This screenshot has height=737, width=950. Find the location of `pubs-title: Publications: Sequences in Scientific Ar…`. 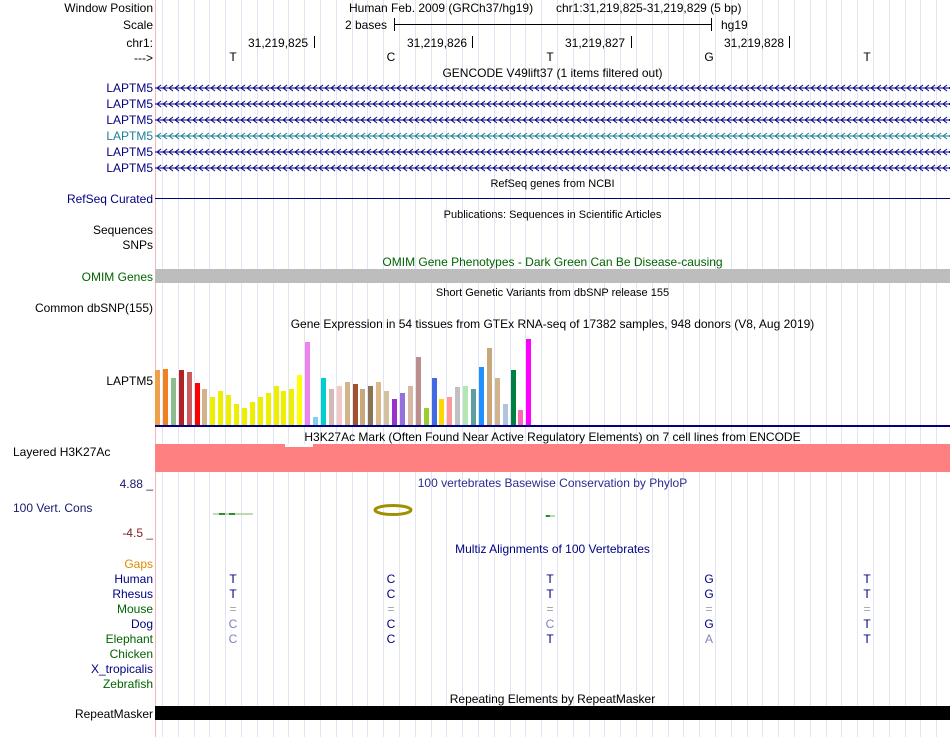

pubs-title: Publications: Sequences in Scientific Ar… is located at coordinates (552, 215).